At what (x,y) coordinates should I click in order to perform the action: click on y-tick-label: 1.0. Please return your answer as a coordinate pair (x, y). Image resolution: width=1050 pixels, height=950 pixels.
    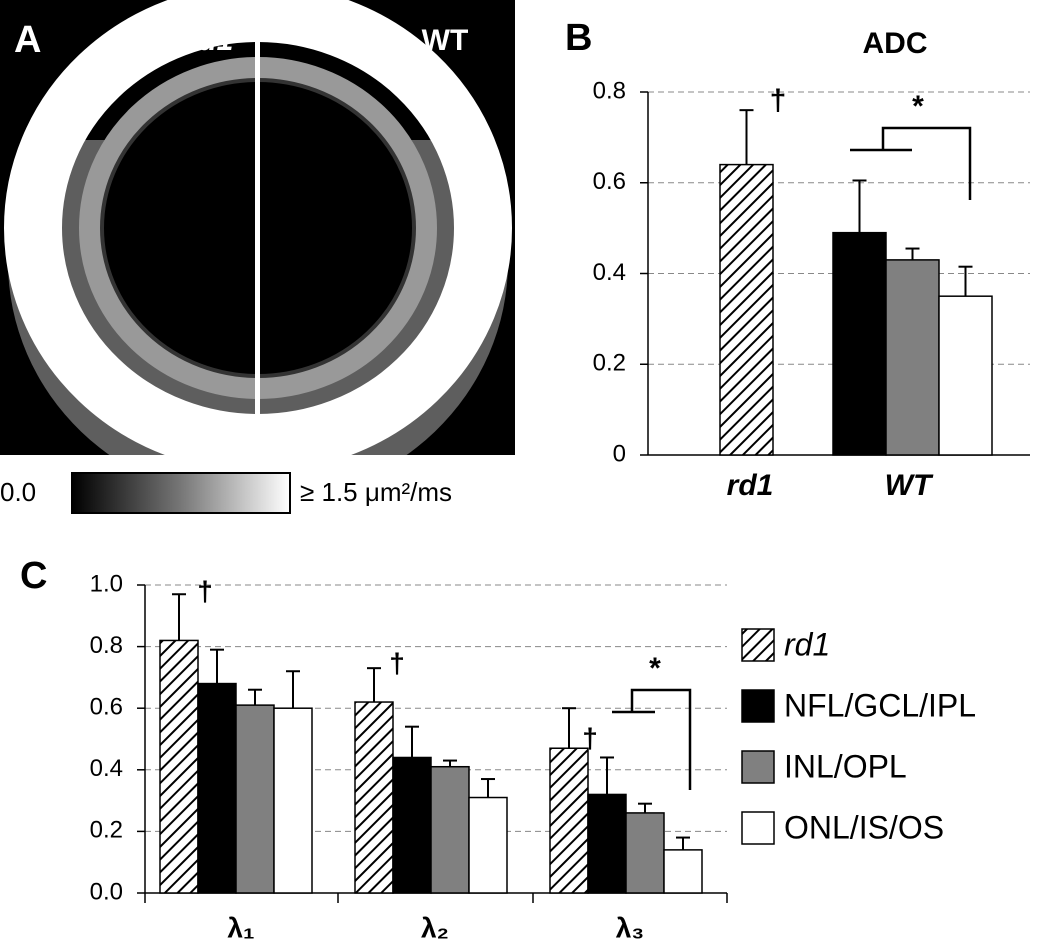
    Looking at the image, I should click on (106, 583).